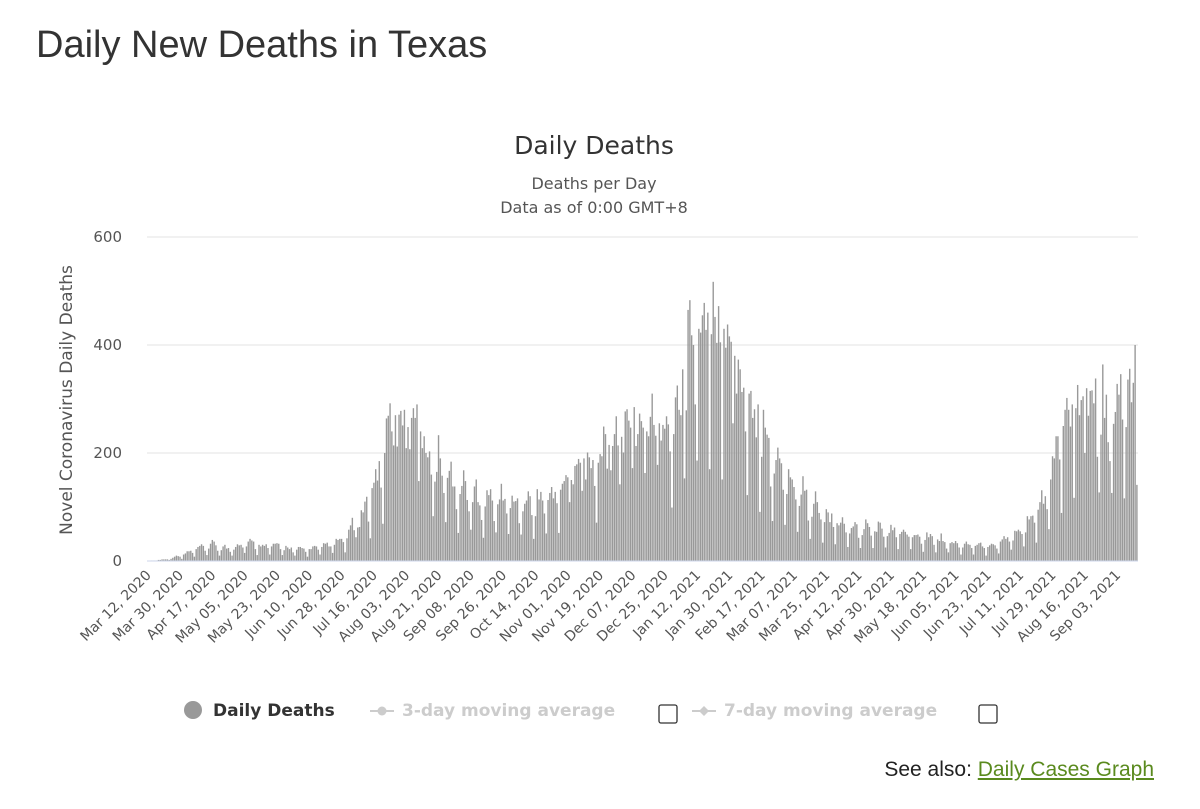 This screenshot has height=809, width=1200. Describe the element at coordinates (382, 711) in the screenshot. I see `legend-dot-icon` at that location.